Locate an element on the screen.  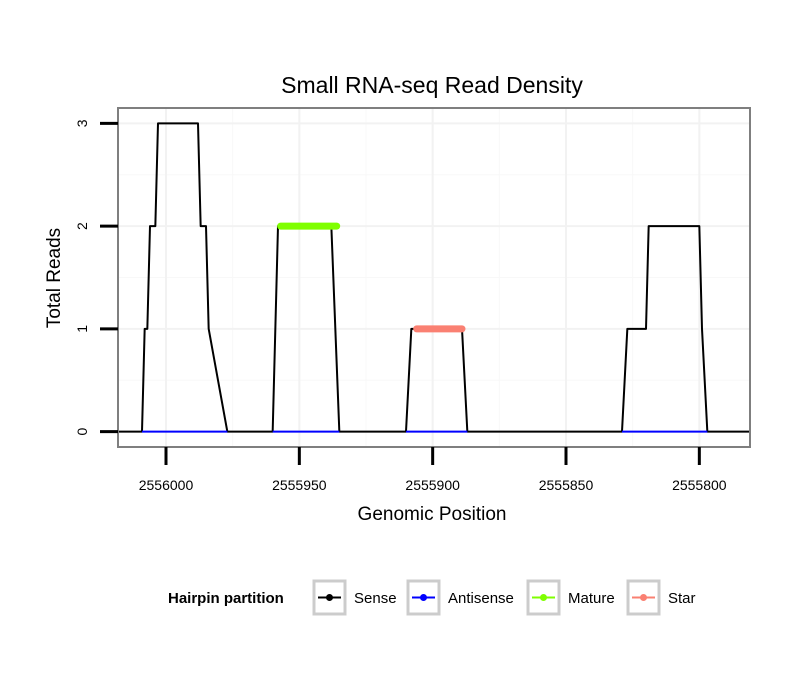
legend-entries: Sense Antisense Mature Star is located at coordinates (504, 597).